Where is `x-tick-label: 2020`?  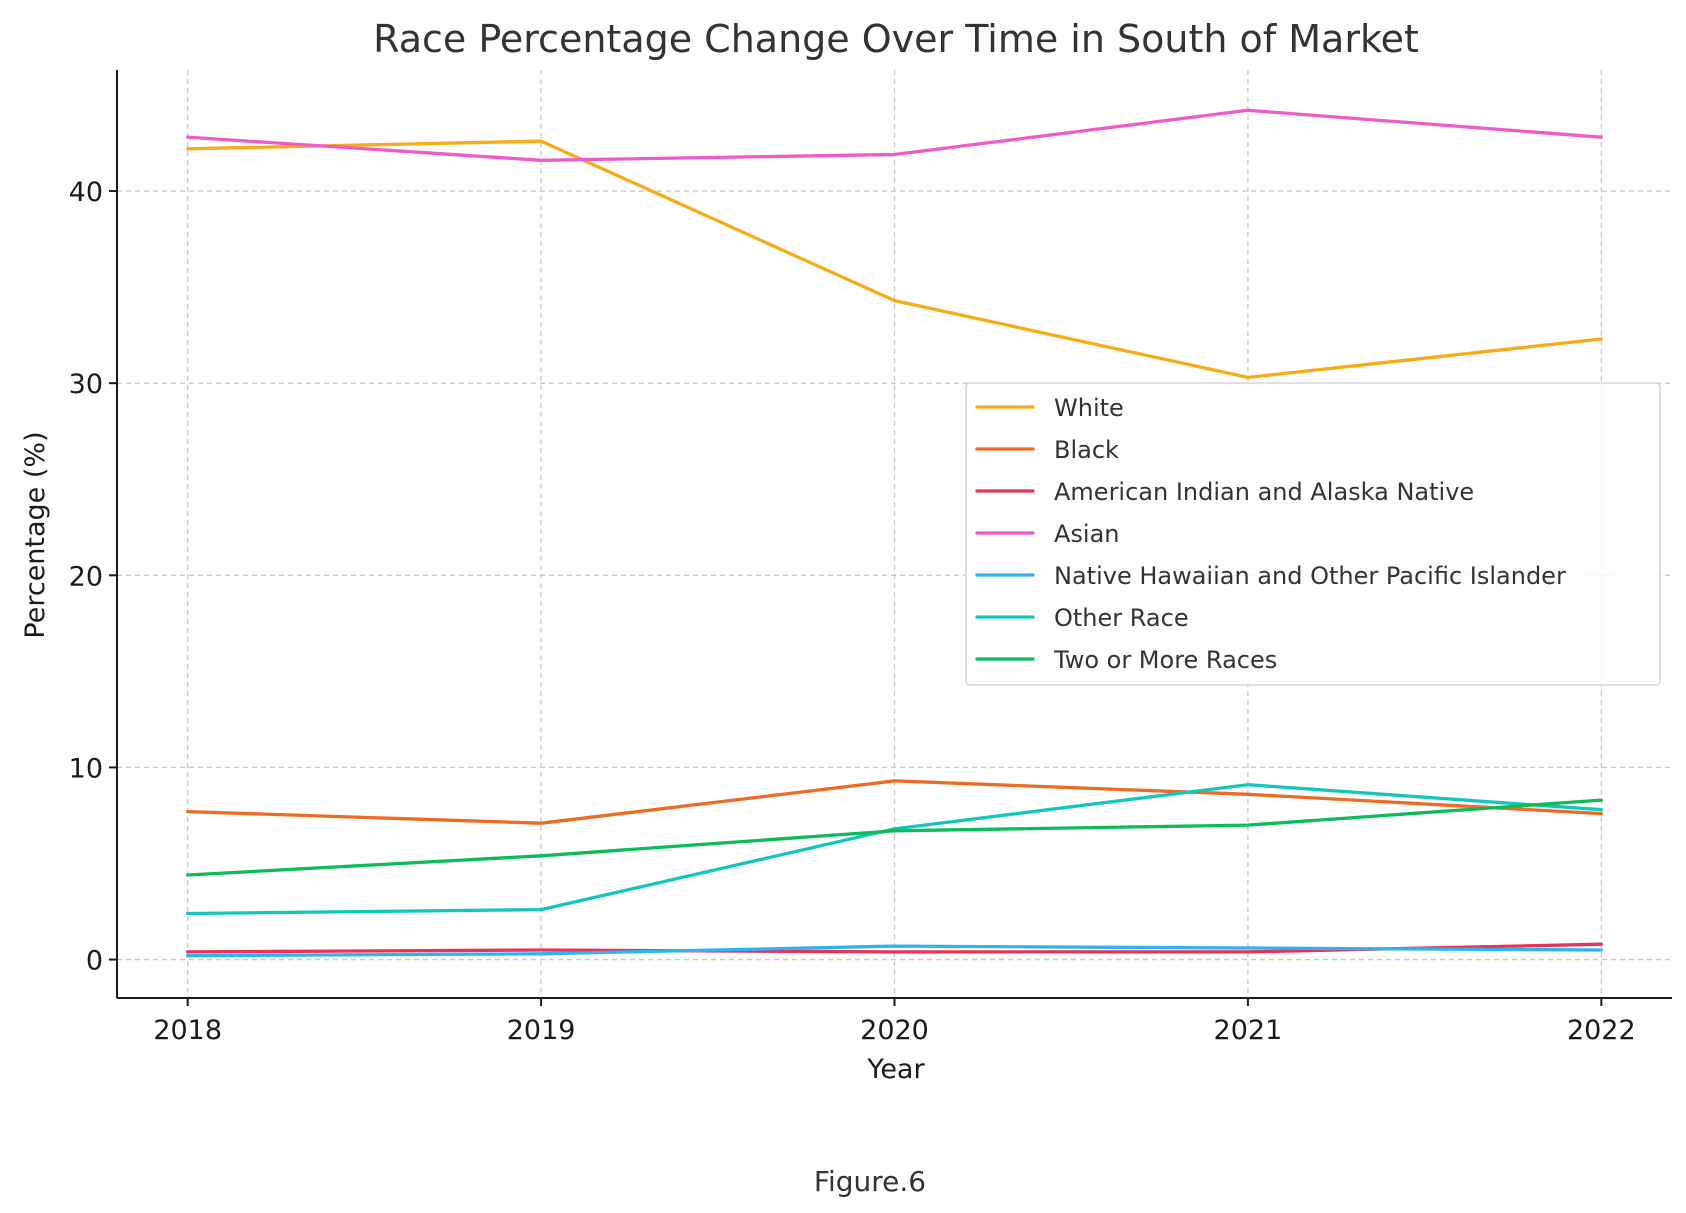 x-tick-label: 2020 is located at coordinates (894, 1030).